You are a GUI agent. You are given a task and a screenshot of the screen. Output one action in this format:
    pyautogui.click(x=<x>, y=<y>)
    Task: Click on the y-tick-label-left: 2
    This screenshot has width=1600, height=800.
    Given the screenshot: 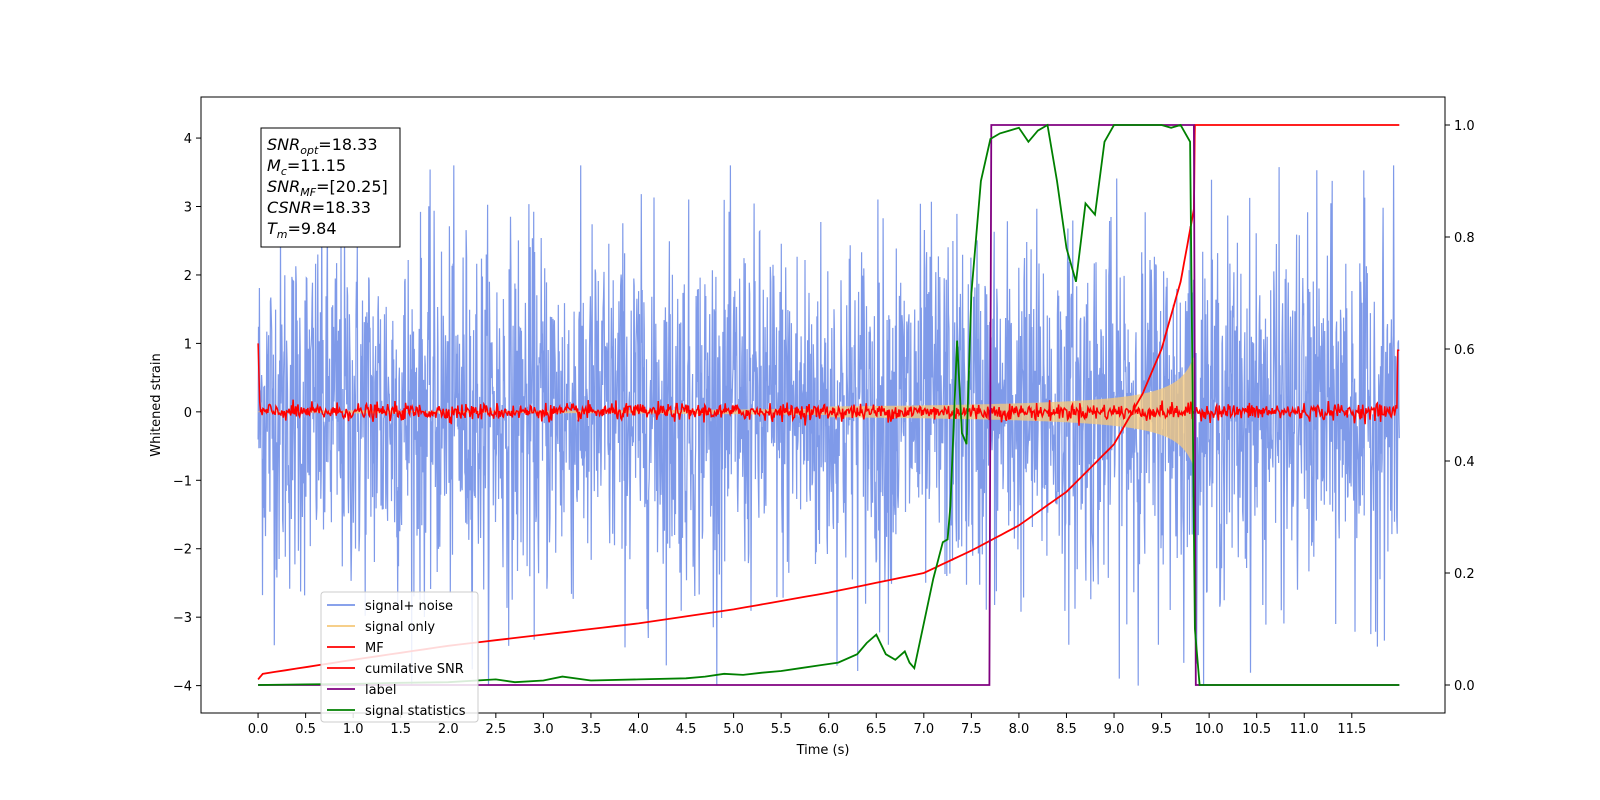 What is the action you would take?
    pyautogui.click(x=188, y=276)
    